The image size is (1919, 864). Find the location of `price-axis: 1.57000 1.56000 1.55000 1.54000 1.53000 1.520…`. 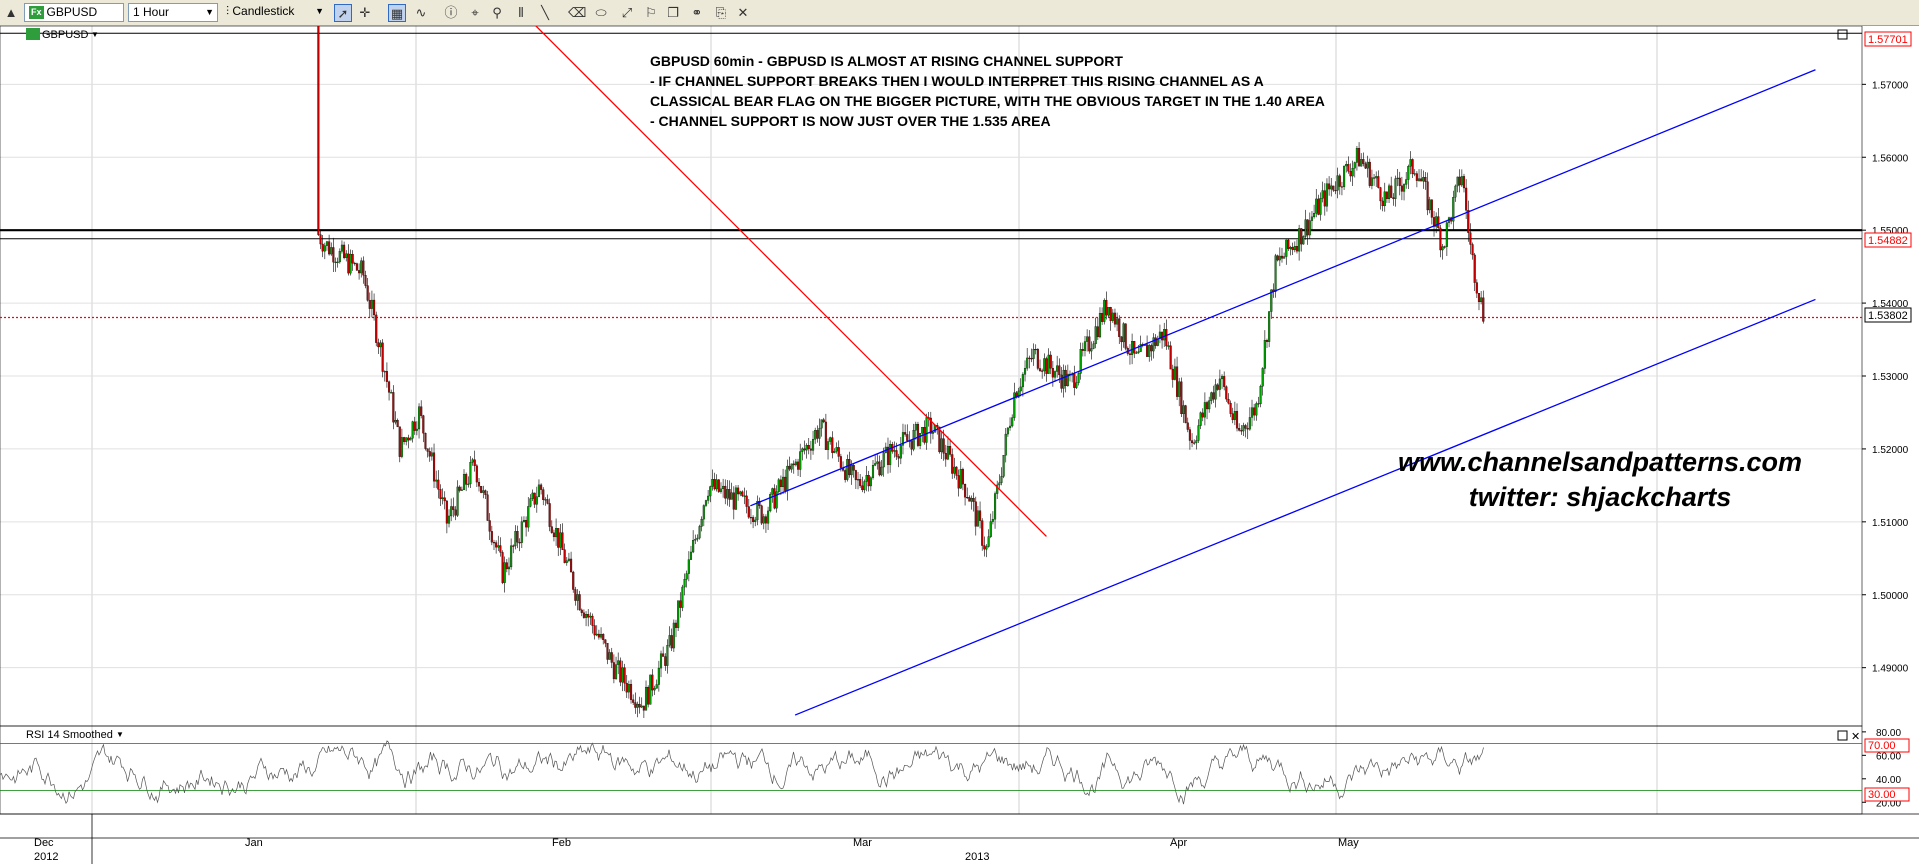

price-axis: 1.57000 1.56000 1.55000 1.54000 1.53000 1.520… is located at coordinates (1885, 377).